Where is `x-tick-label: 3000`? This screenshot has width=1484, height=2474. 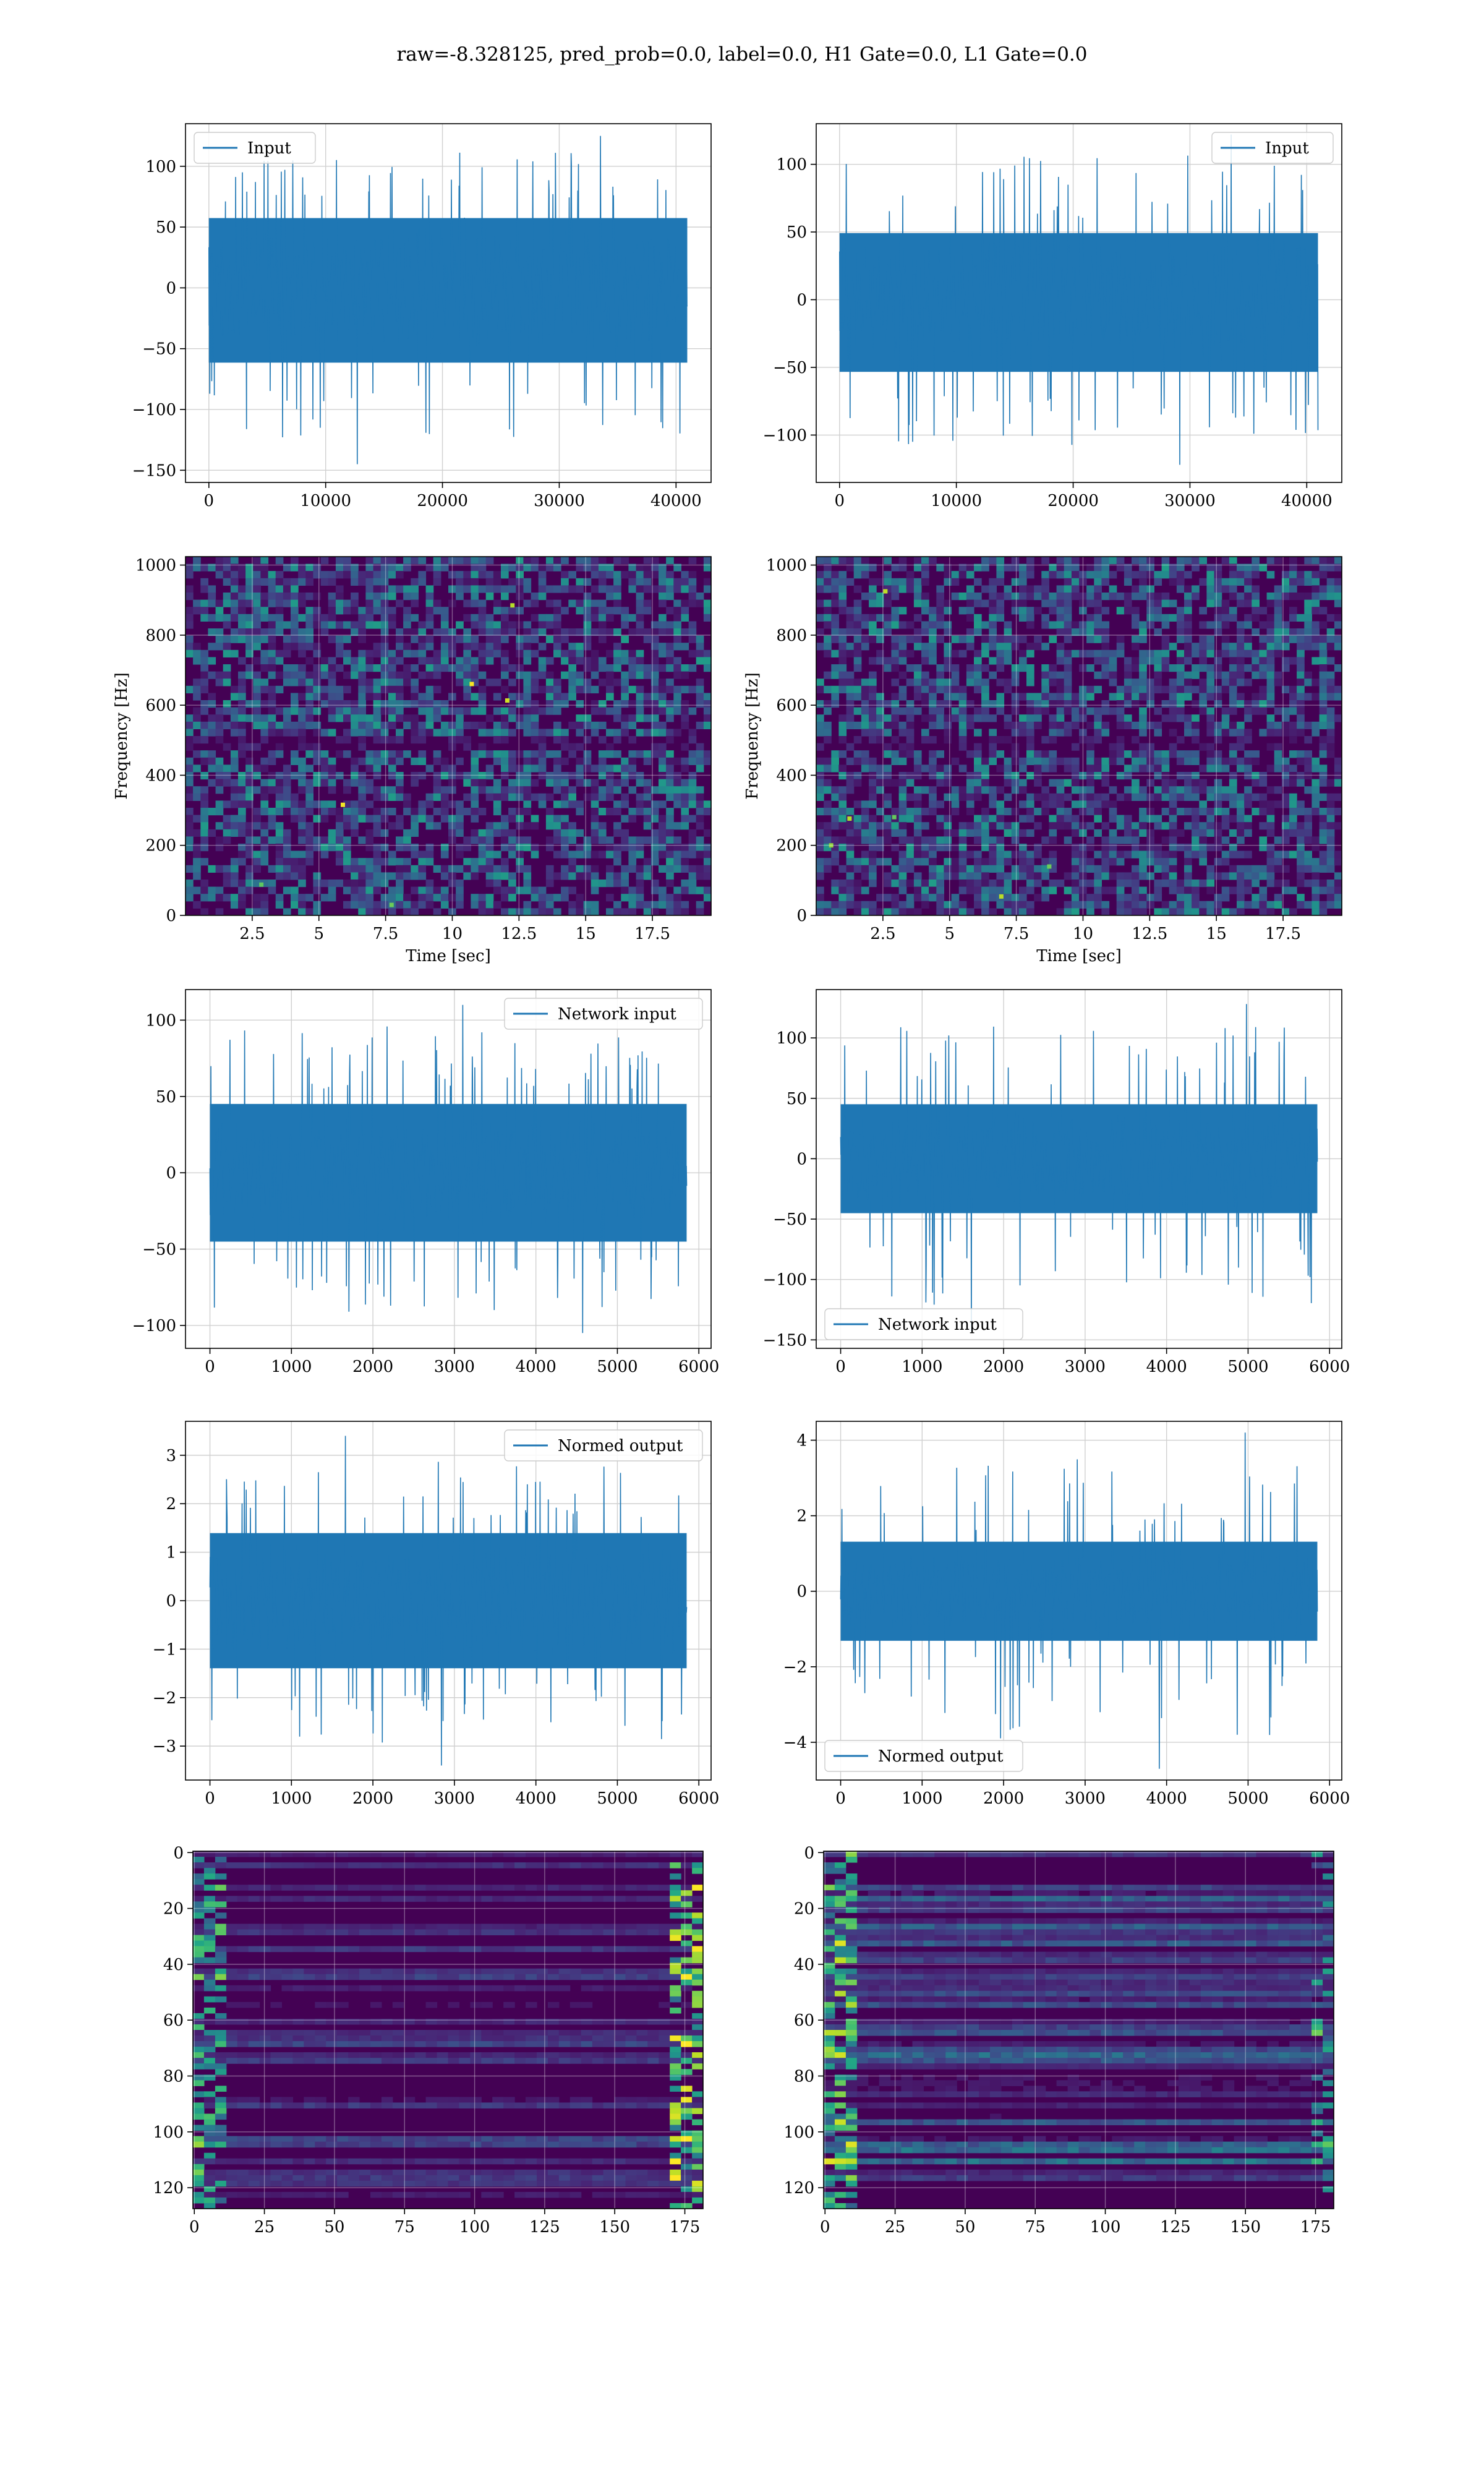 x-tick-label: 3000 is located at coordinates (1085, 1367).